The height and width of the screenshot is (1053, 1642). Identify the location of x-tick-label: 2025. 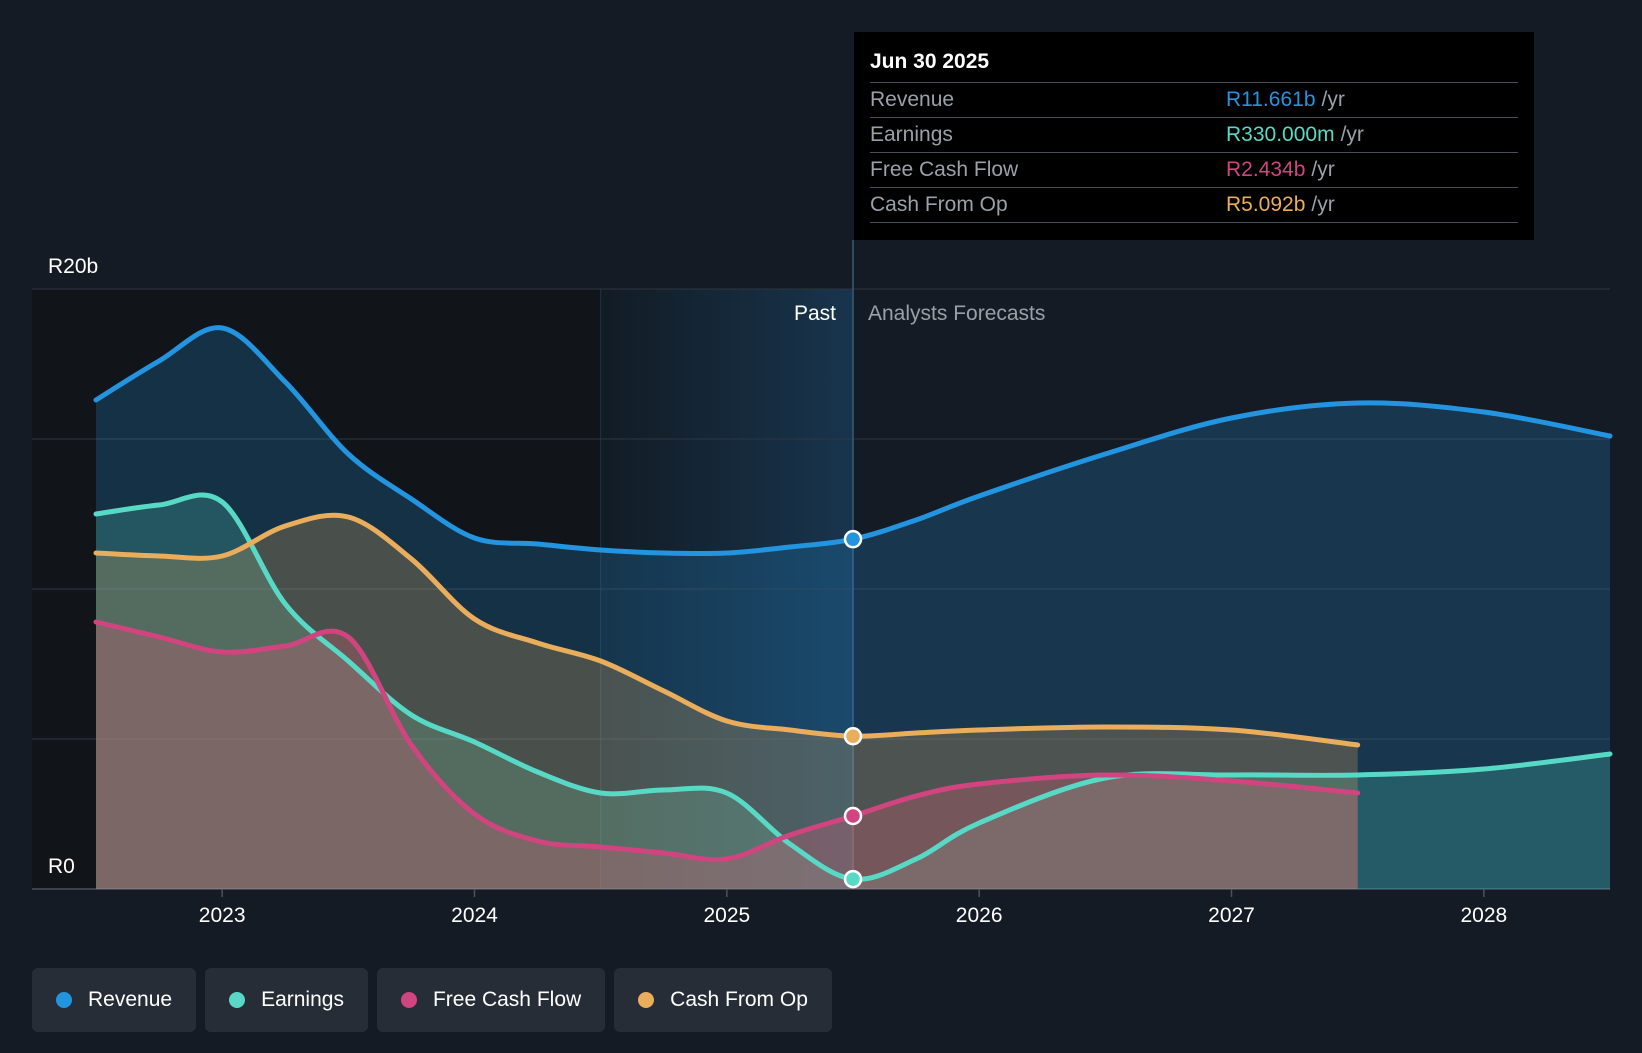
(726, 915).